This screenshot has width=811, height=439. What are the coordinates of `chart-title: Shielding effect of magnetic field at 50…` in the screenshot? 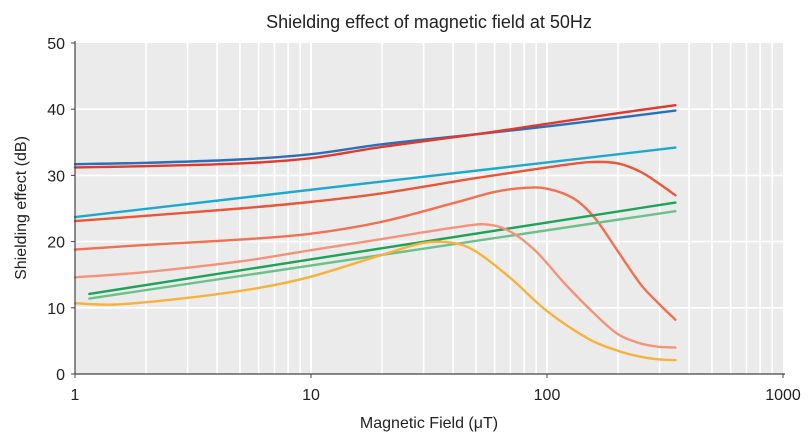 It's located at (429, 22).